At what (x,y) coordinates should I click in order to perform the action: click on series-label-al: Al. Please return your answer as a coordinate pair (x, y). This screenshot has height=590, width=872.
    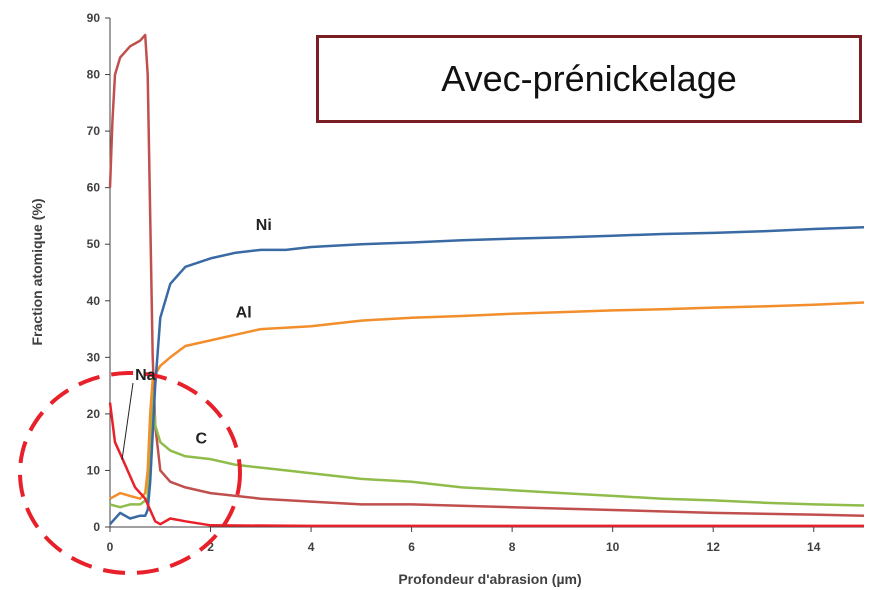
    Looking at the image, I should click on (244, 313).